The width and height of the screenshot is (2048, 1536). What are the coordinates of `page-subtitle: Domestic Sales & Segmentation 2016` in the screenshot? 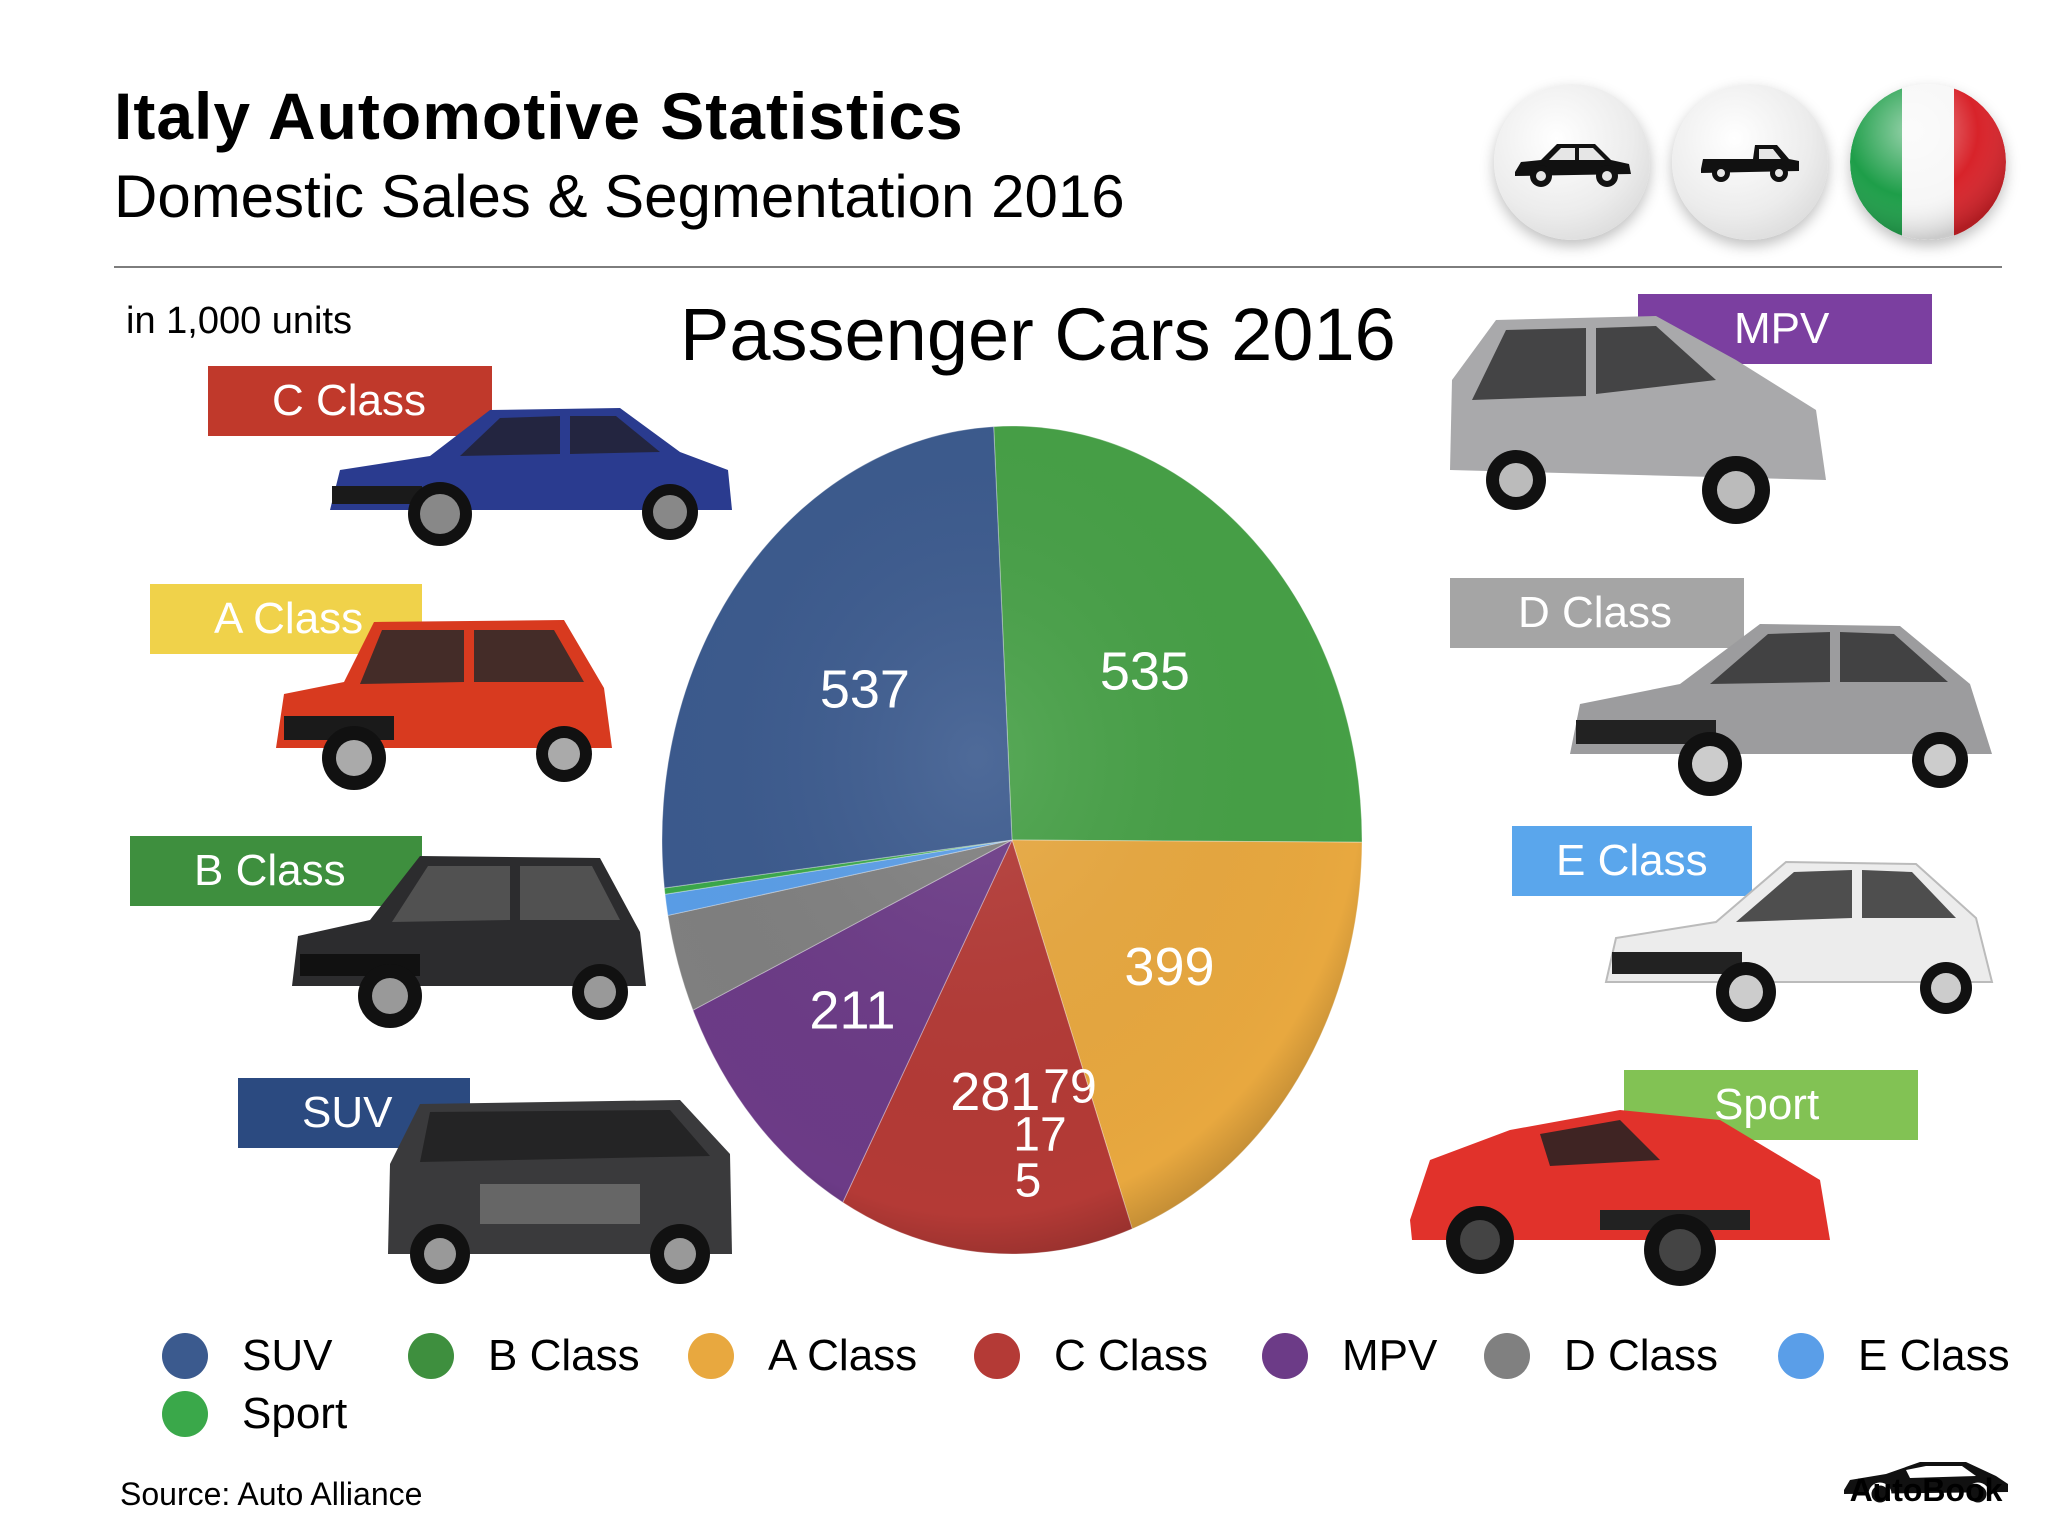 It's located at (619, 196).